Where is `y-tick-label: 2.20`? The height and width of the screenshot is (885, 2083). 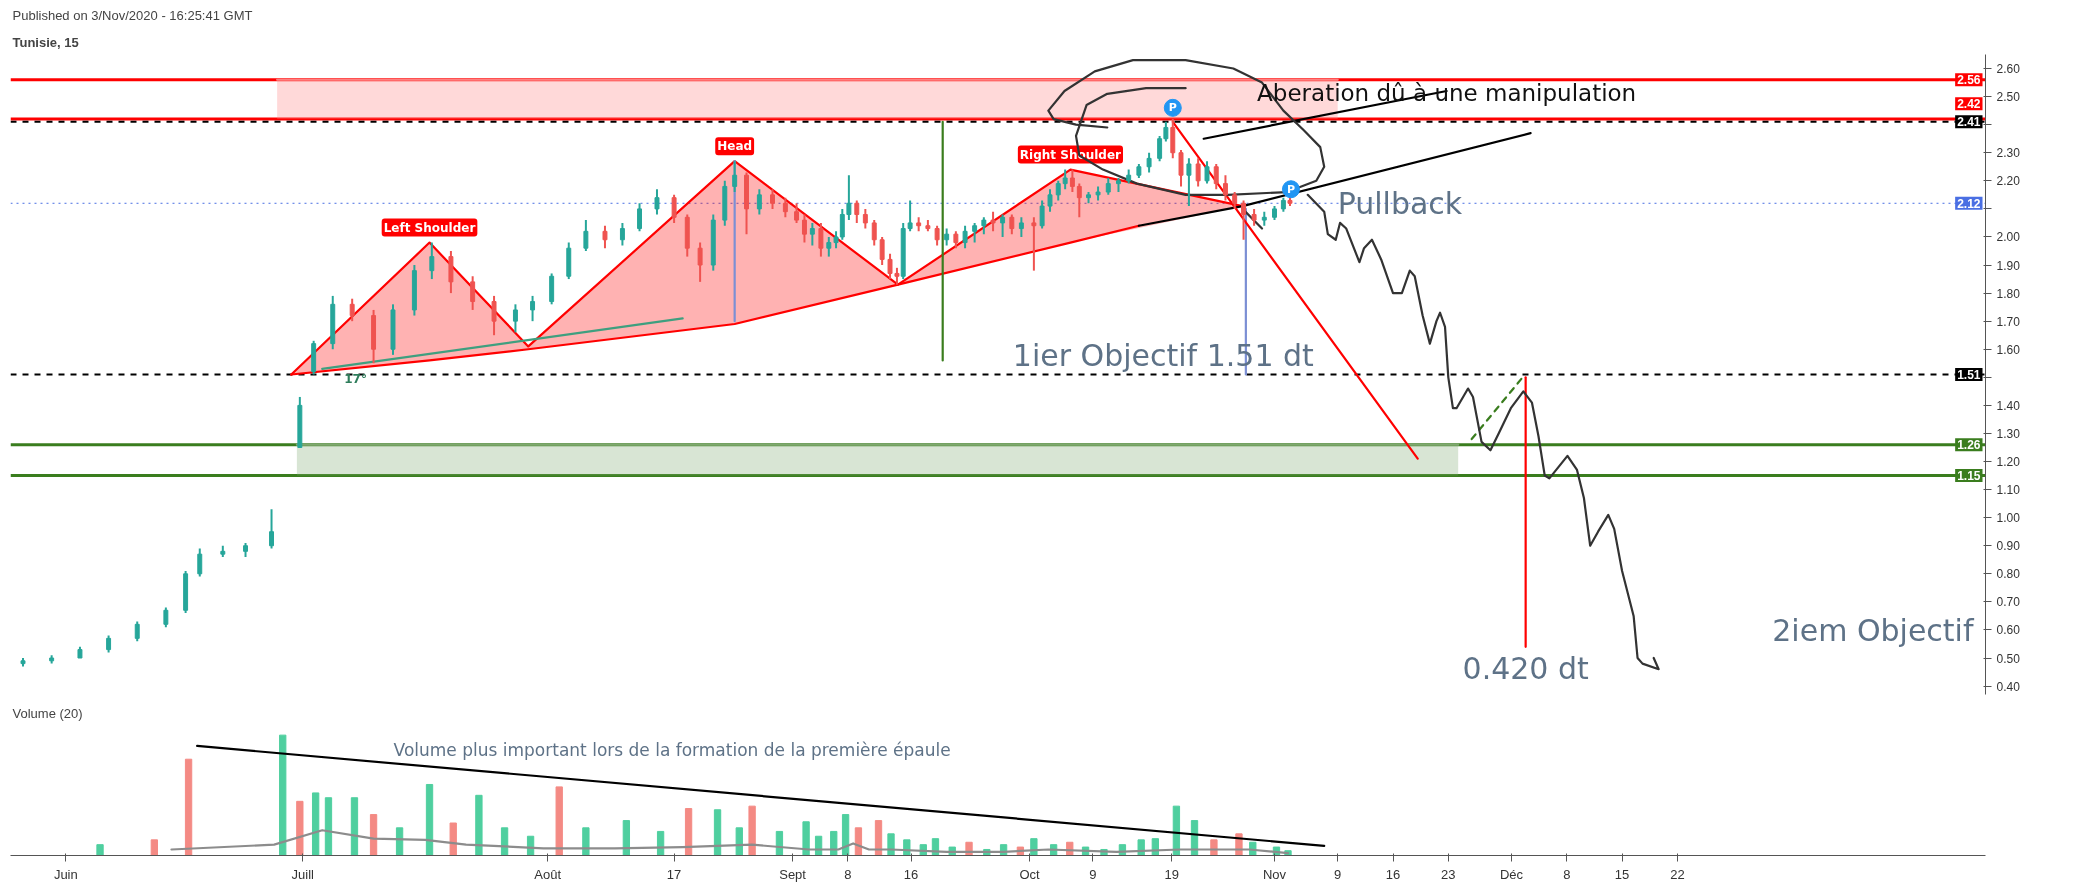
y-tick-label: 2.20 is located at coordinates (2008, 181).